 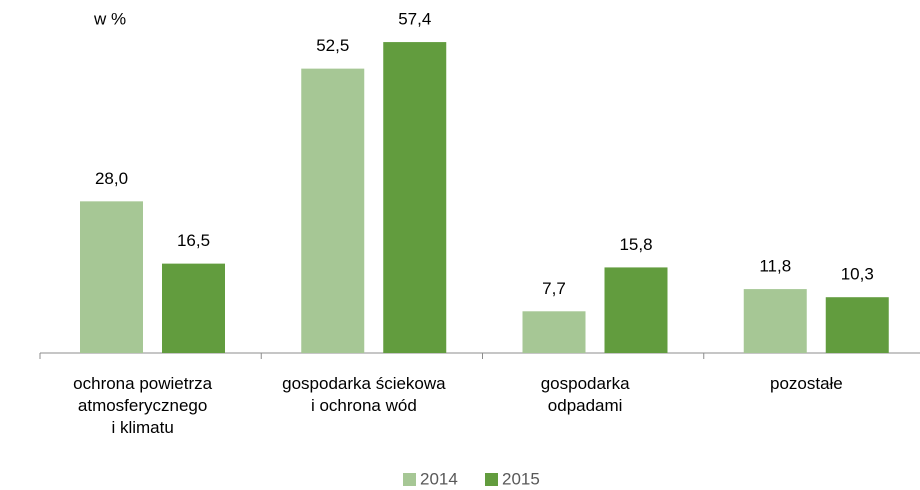 What do you see at coordinates (585, 394) in the screenshot?
I see `x-tick-label: gospodarka odpadami` at bounding box center [585, 394].